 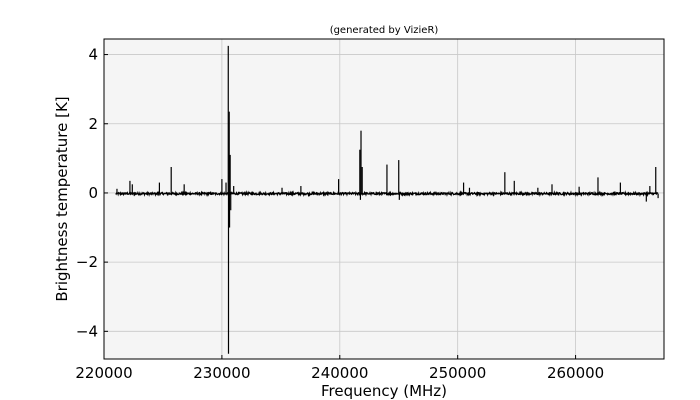 What do you see at coordinates (384, 391) in the screenshot?
I see `x-axis-label: Frequency (MHz)` at bounding box center [384, 391].